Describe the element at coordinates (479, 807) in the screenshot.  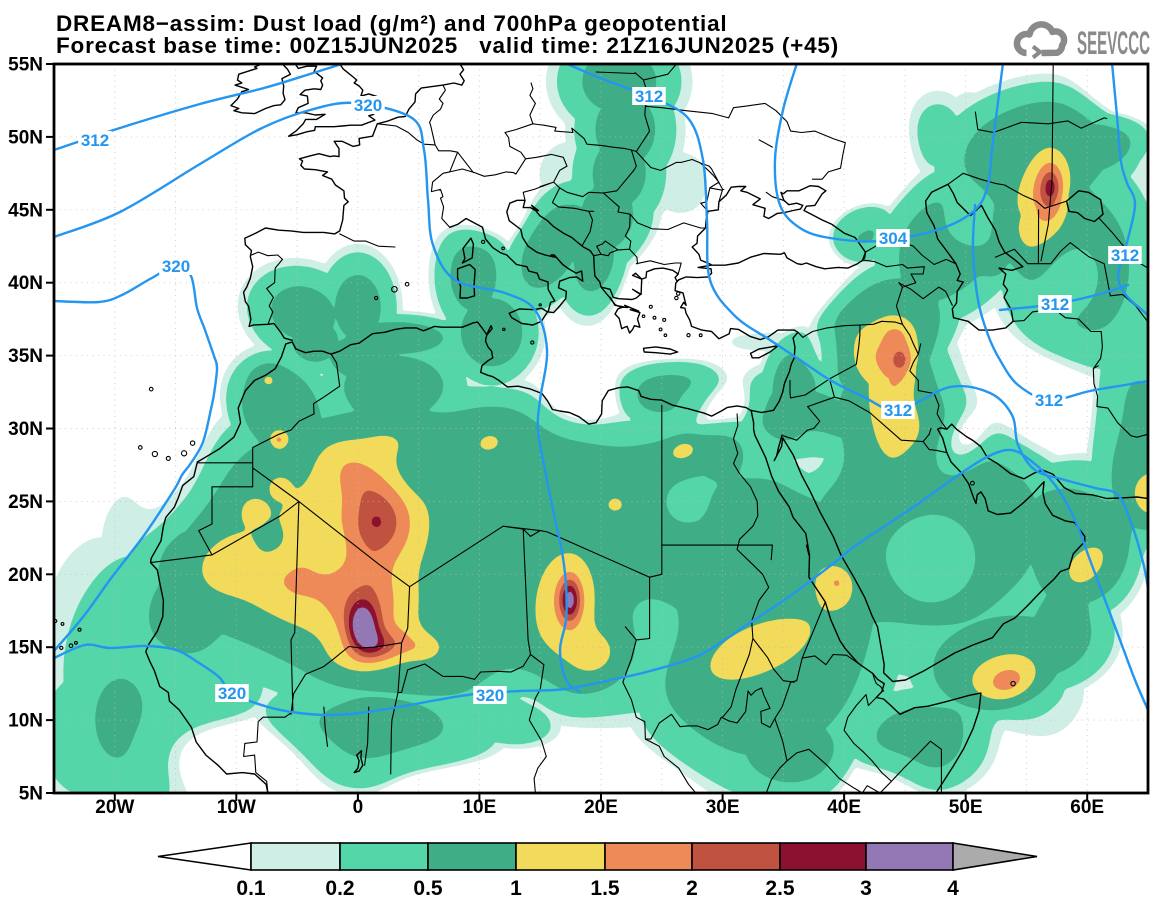
I see `svg-text: 10E` at that location.